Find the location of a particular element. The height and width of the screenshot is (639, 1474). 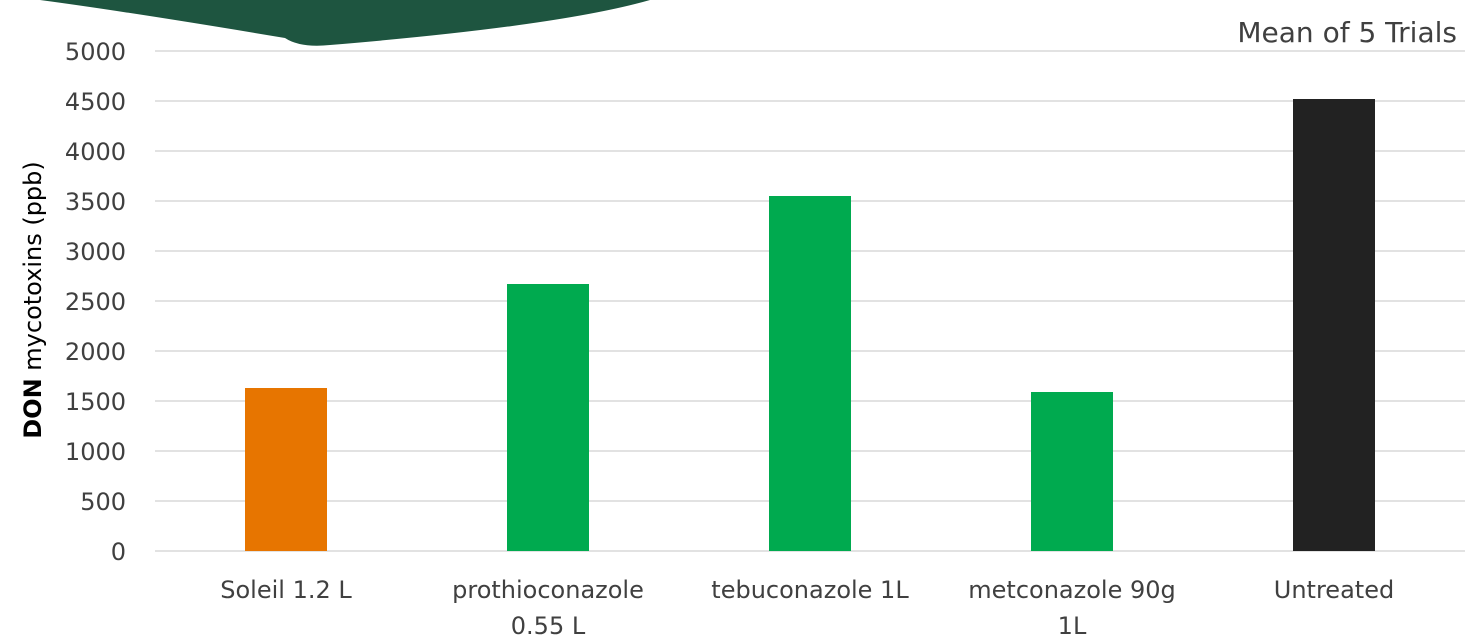

x-category-label: Untreated is located at coordinates (1334, 590).